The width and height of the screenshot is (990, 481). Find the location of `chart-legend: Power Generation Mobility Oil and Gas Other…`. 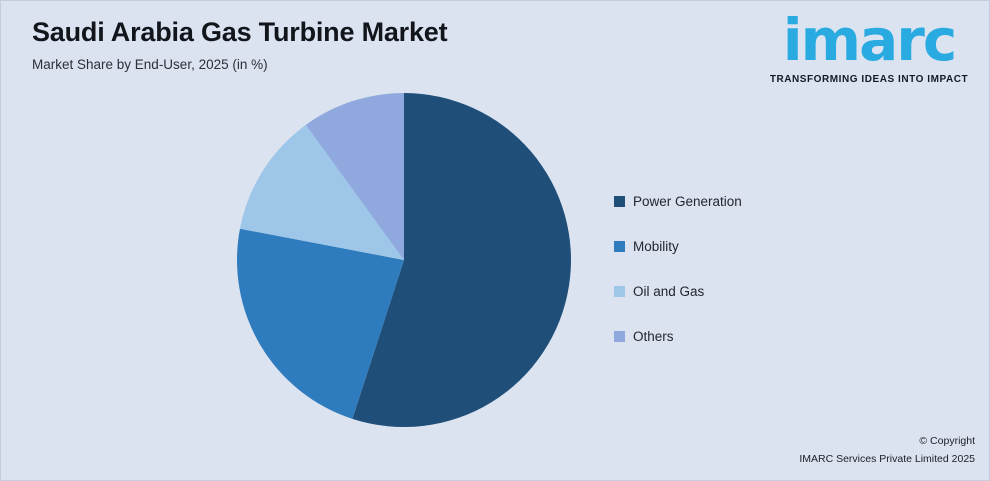

chart-legend: Power Generation Mobility Oil and Gas Other… is located at coordinates (678, 269).